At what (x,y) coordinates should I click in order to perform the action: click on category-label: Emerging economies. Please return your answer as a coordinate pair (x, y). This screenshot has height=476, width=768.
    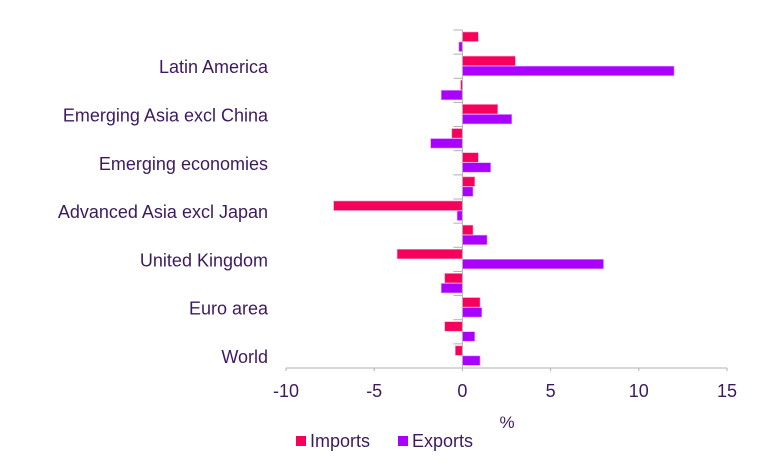
    Looking at the image, I should click on (183, 164).